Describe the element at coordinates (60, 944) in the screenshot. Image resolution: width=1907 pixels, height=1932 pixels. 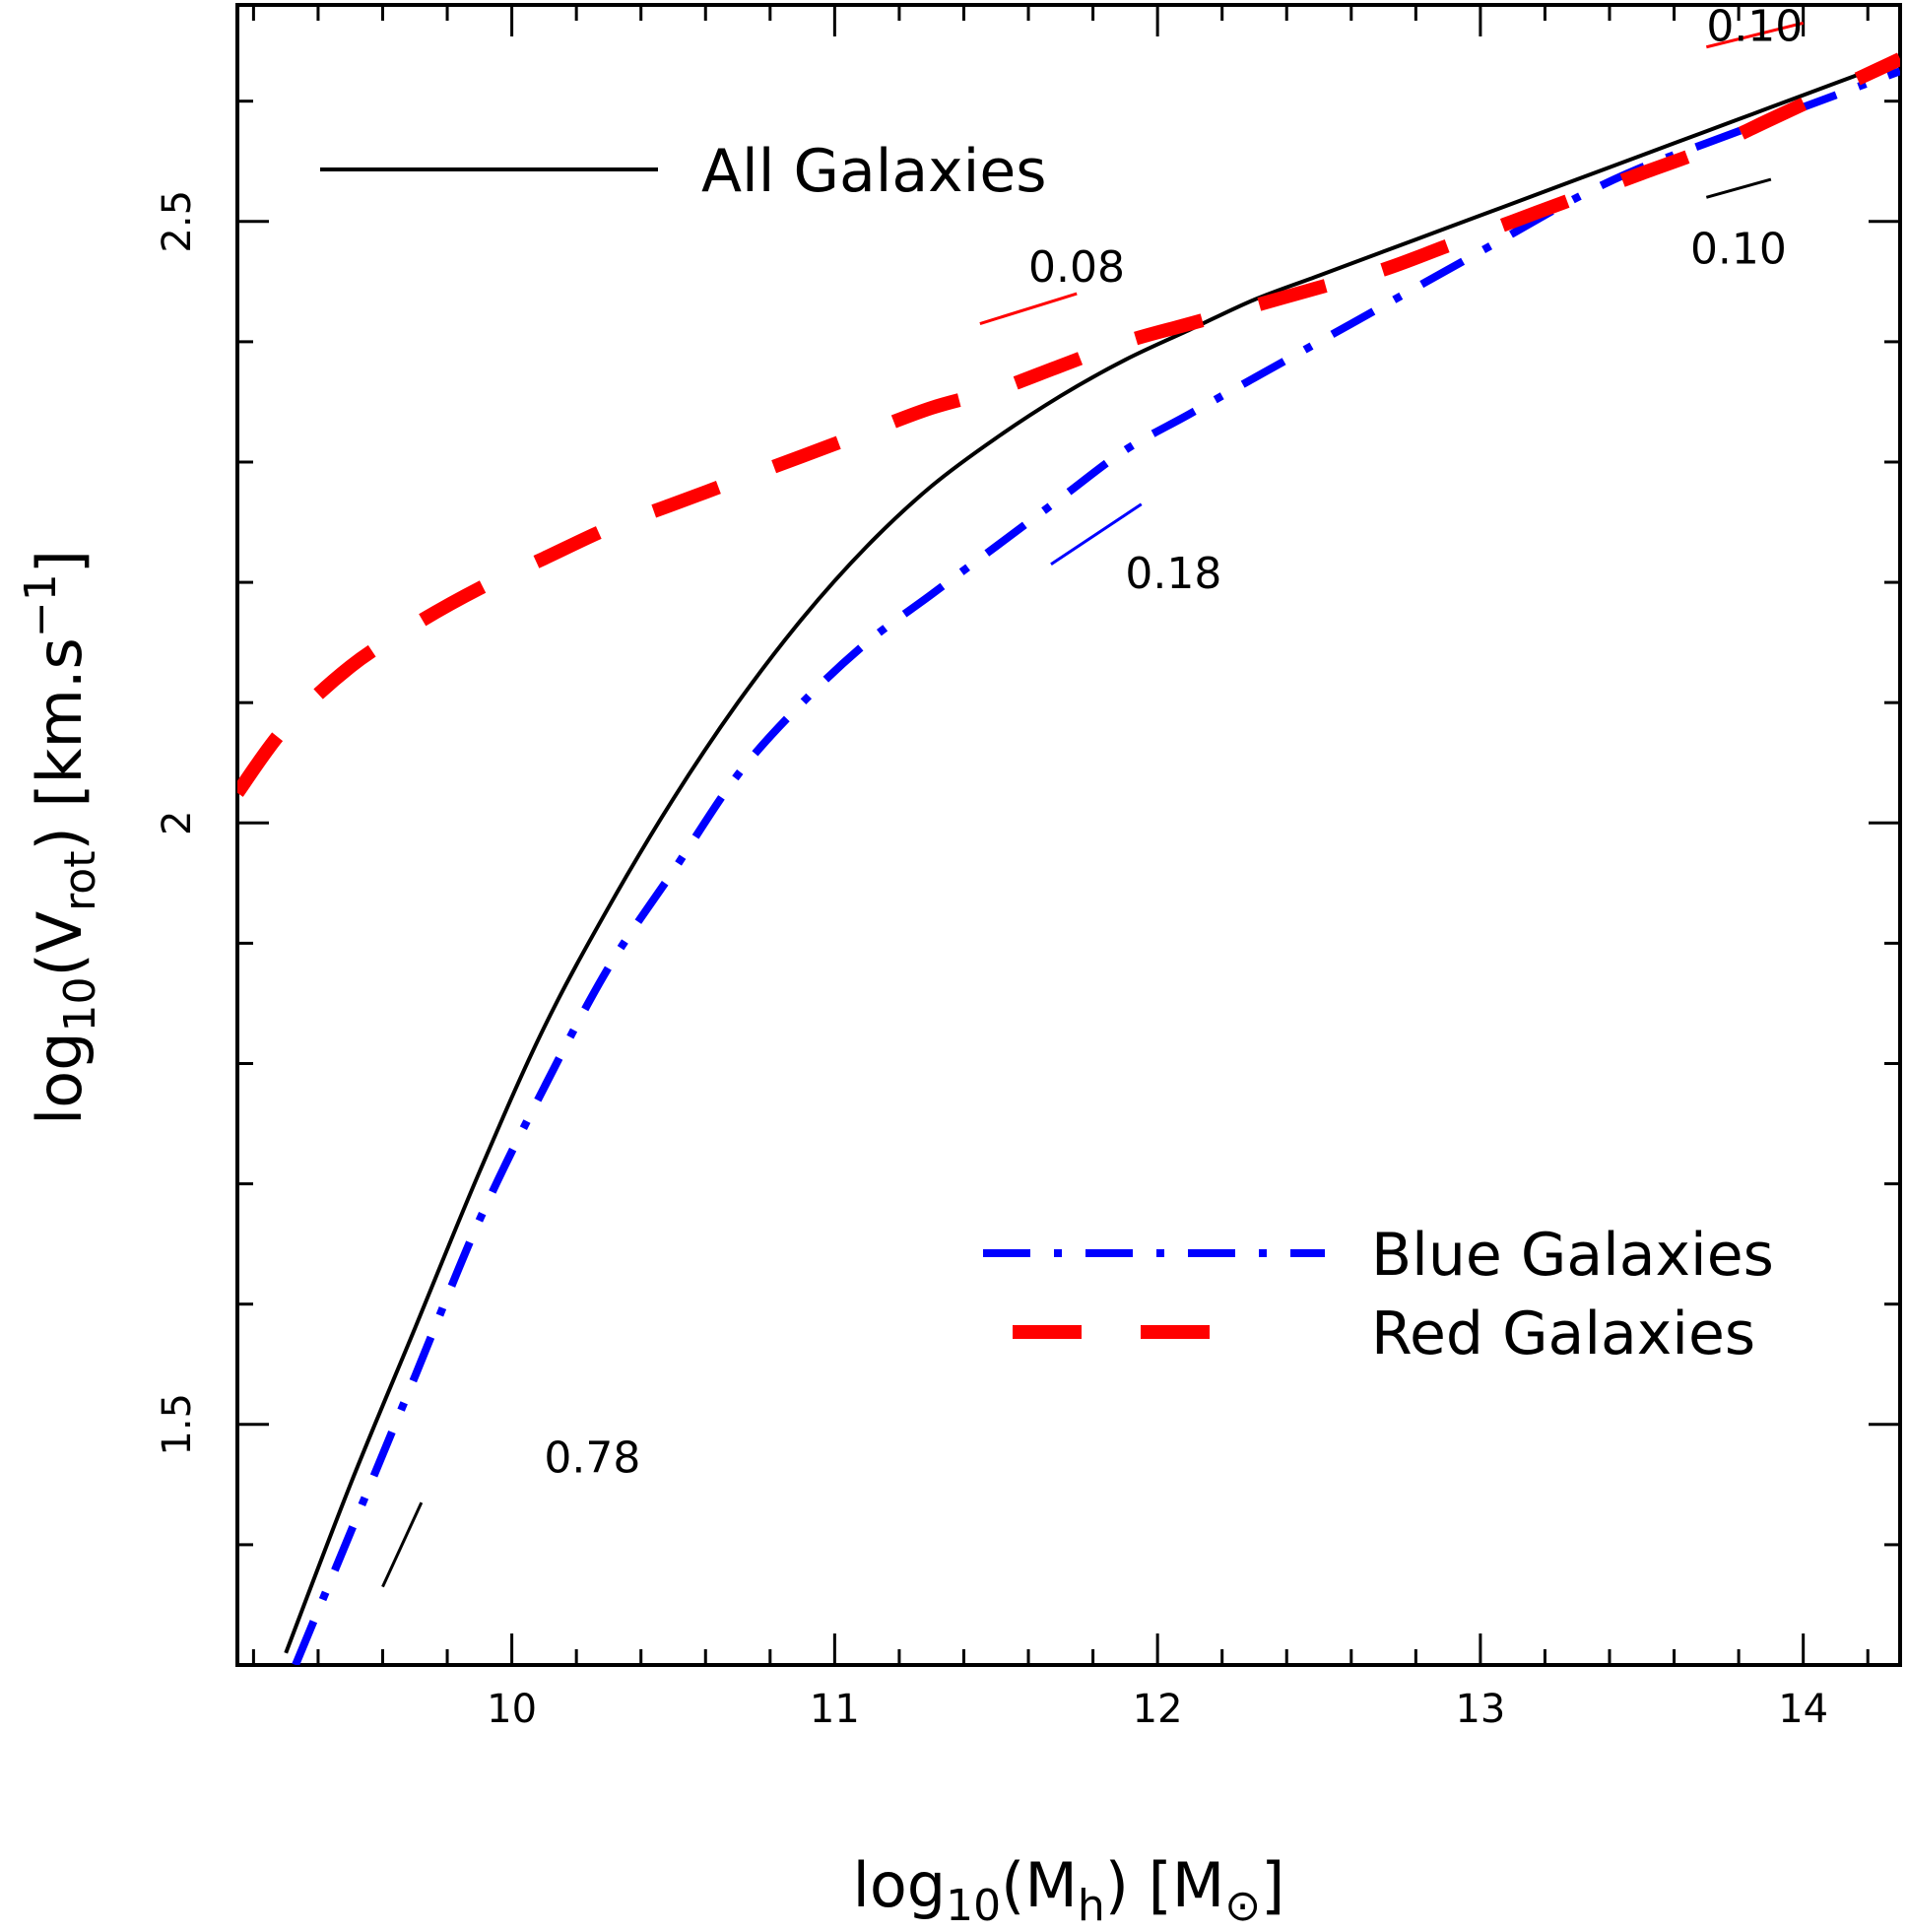
I see `y-axis-label-mid: (V` at that location.